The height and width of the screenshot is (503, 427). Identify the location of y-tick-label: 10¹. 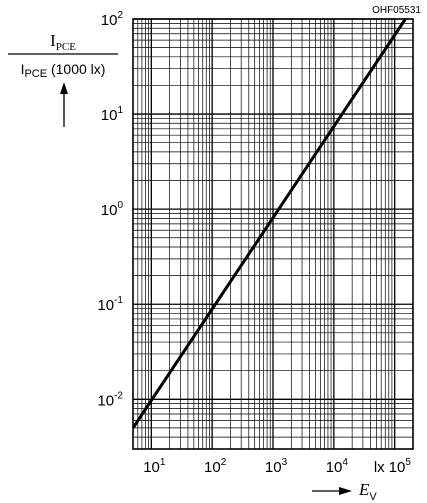
(112, 114).